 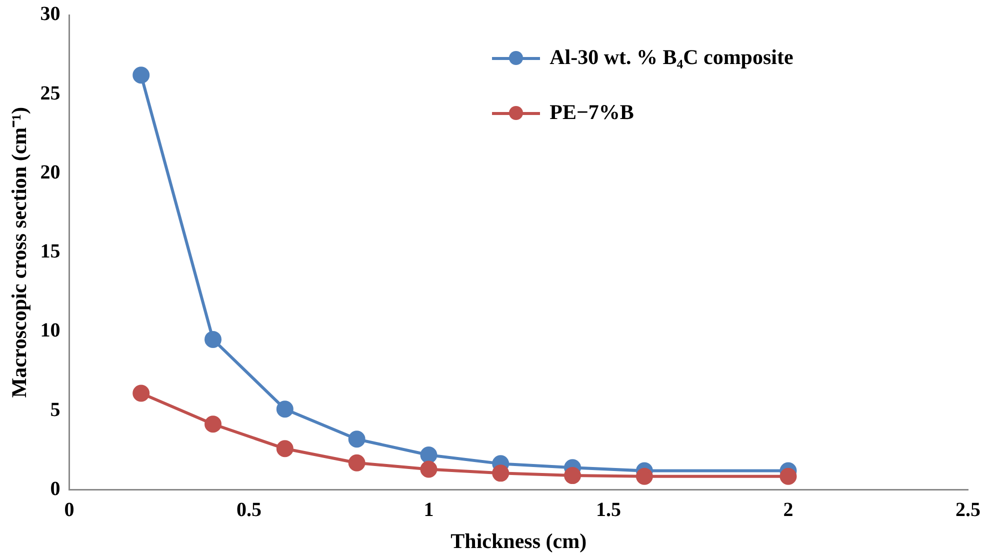 I want to click on y-tick-label: 0, so click(x=55, y=489).